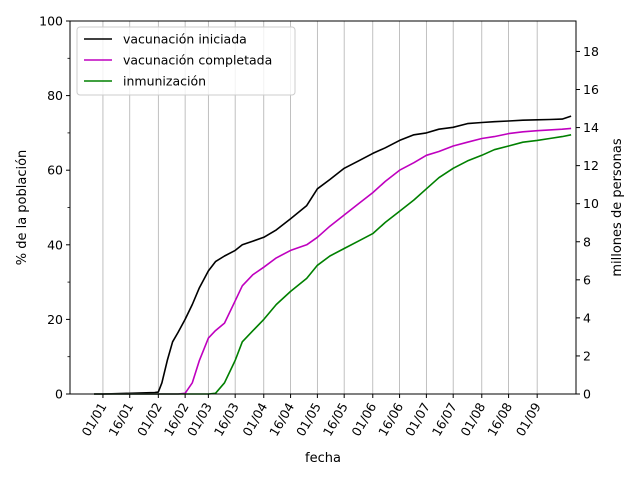 This screenshot has height=480, width=640. Describe the element at coordinates (323, 458) in the screenshot. I see `x-axis-label: fecha` at that location.